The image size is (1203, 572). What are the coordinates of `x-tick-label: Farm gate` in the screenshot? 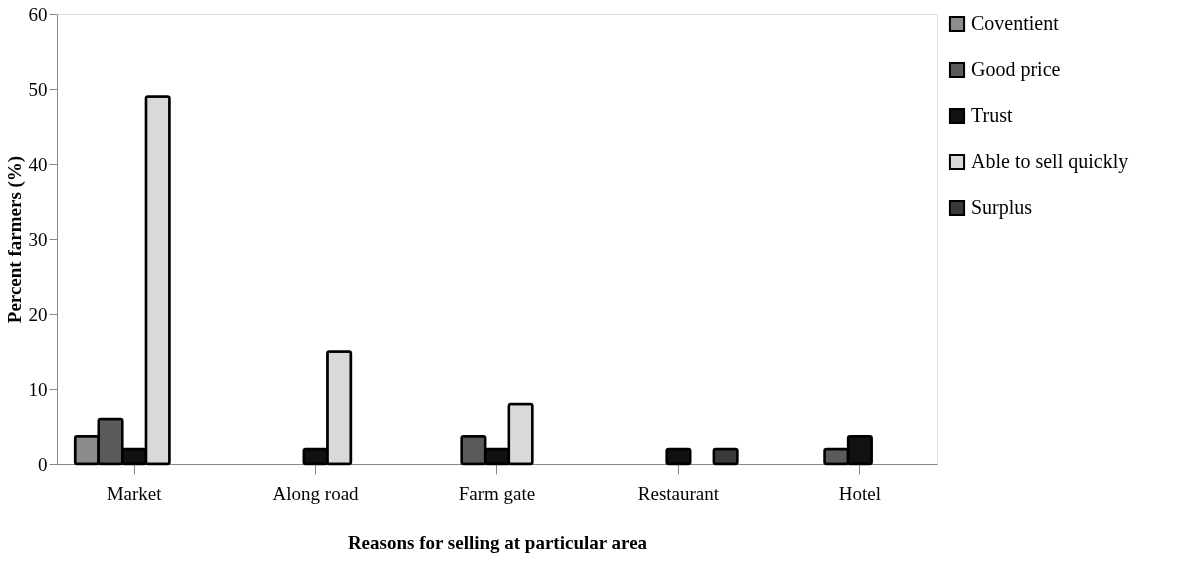 It's located at (497, 493).